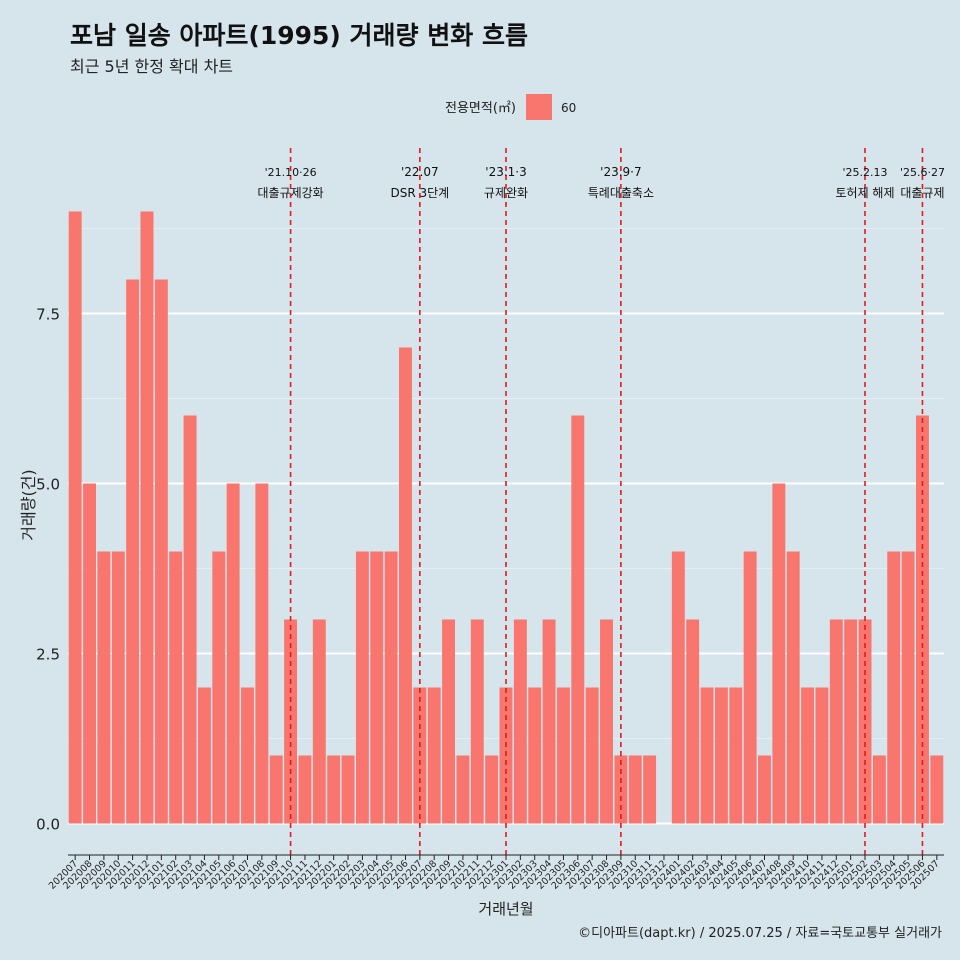 This screenshot has width=960, height=960. I want to click on legend-title: 전용면적(㎡), so click(480, 108).